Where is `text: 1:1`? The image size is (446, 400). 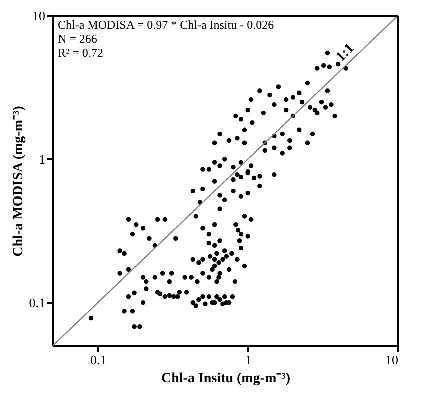 text: 1:1 is located at coordinates (346, 53).